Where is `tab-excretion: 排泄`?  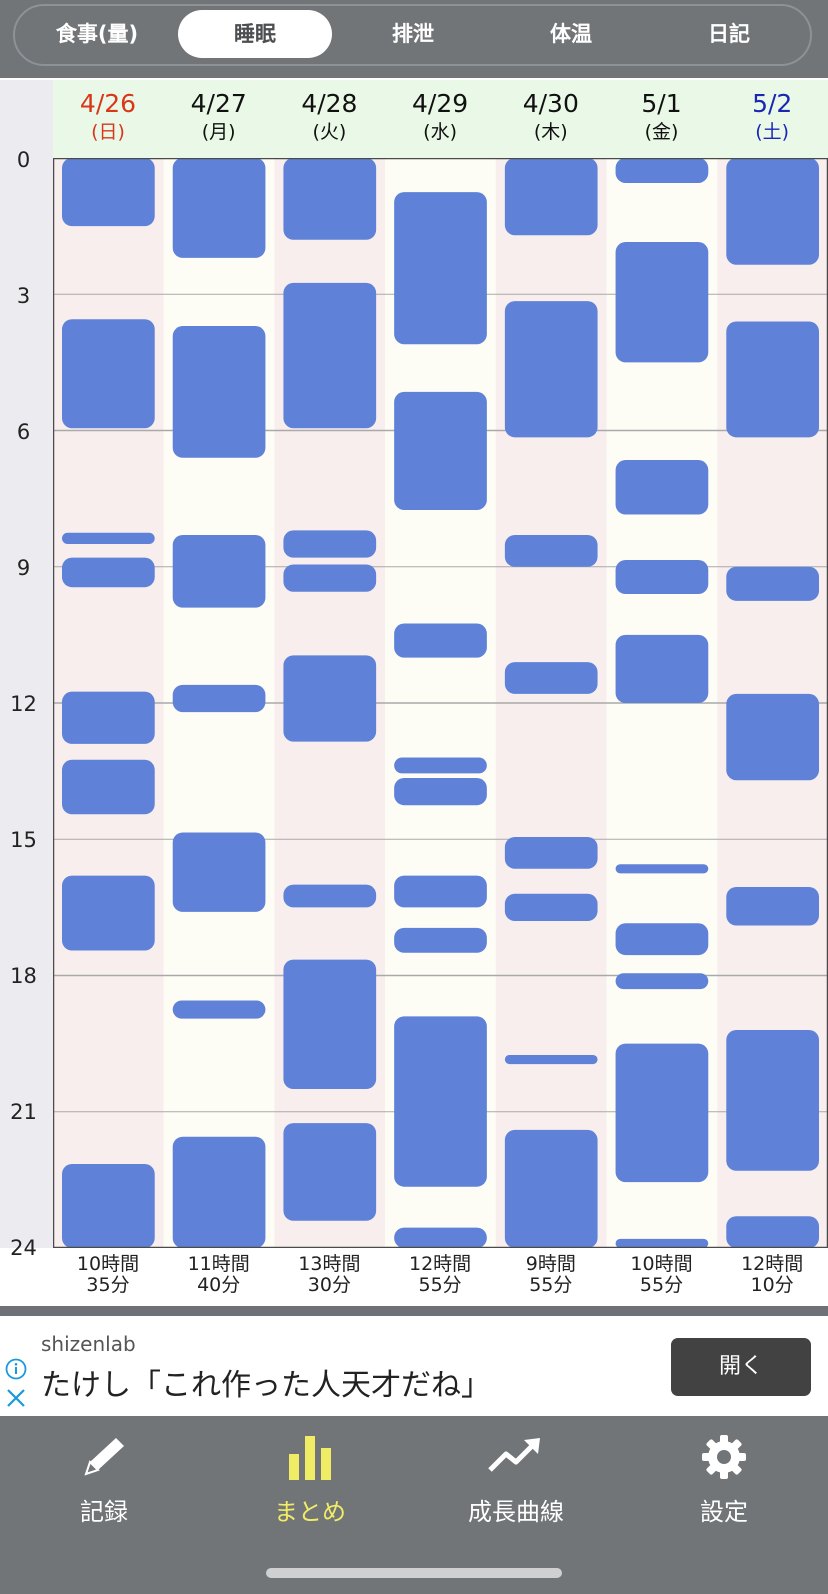
tab-excretion: 排泄 is located at coordinates (413, 34).